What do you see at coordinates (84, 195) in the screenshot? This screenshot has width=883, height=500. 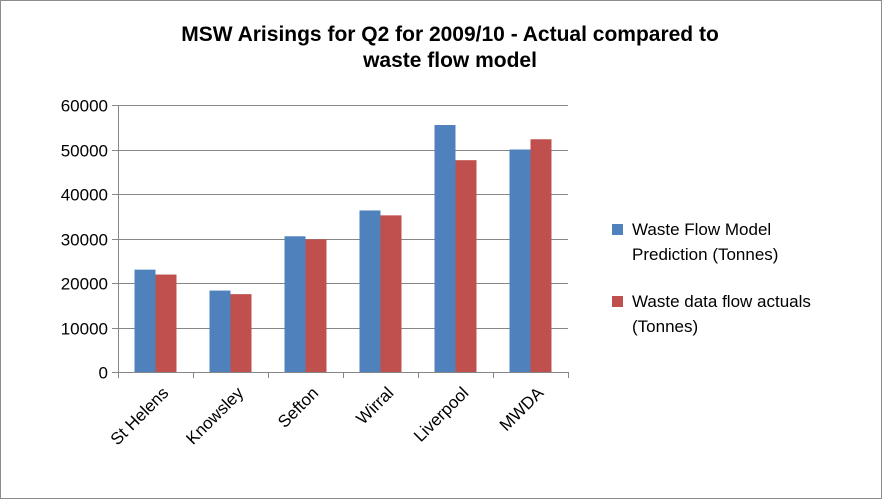 I see `y-tick-label: 40000` at bounding box center [84, 195].